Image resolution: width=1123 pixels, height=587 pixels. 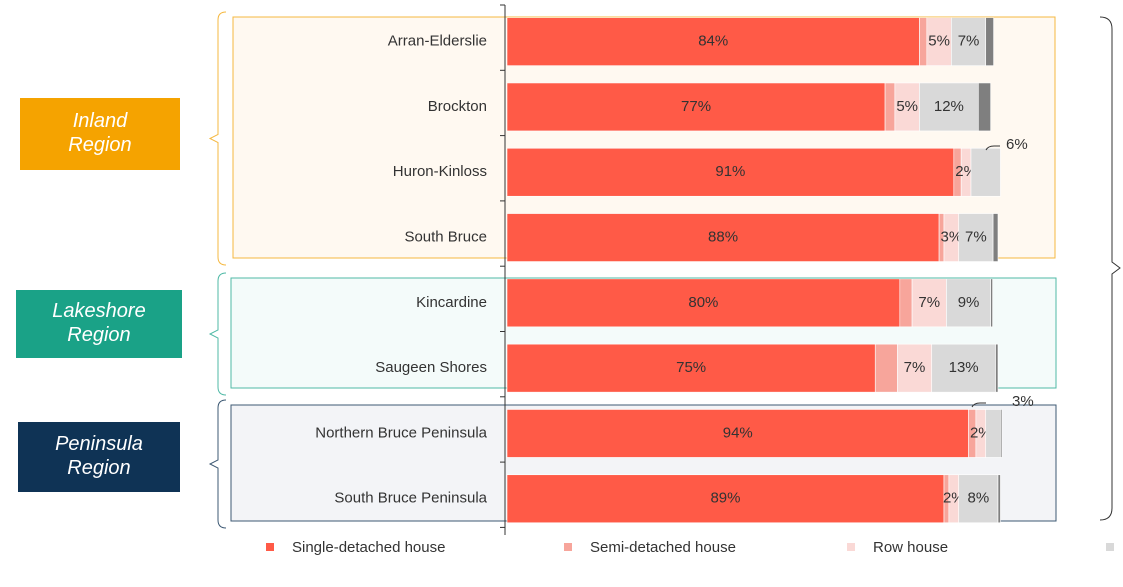 What do you see at coordinates (910, 547) in the screenshot?
I see `legend-label: Row house` at bounding box center [910, 547].